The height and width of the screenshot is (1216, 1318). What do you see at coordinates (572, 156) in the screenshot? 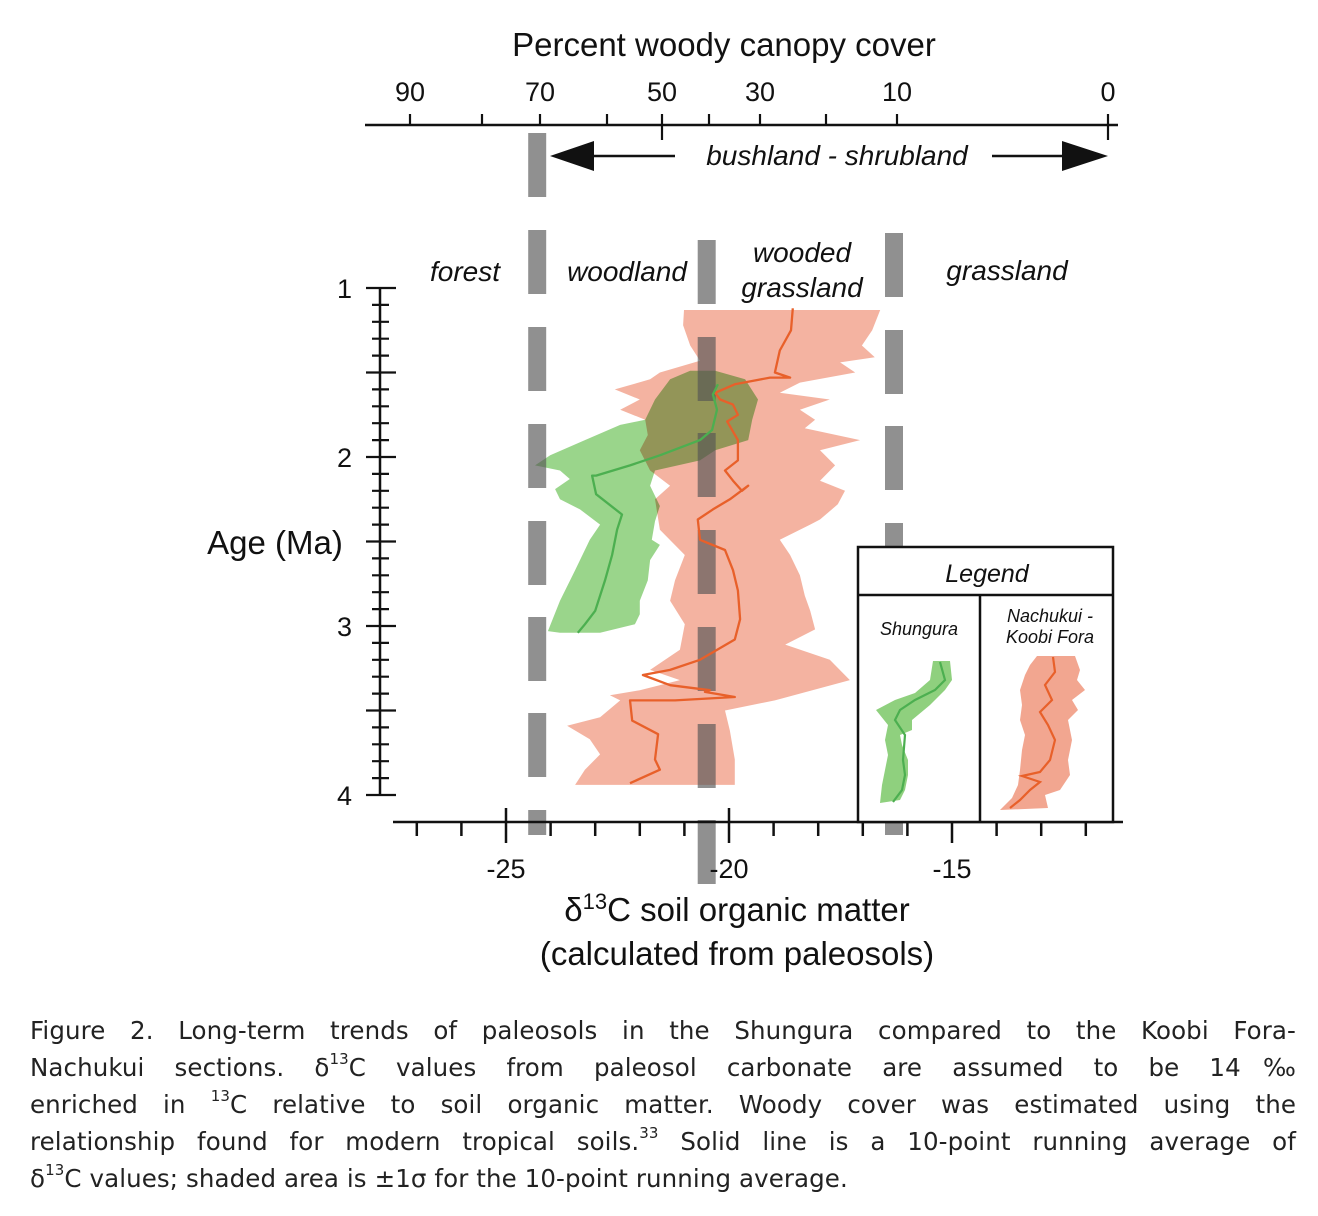
I see `arrow-left-icon` at bounding box center [572, 156].